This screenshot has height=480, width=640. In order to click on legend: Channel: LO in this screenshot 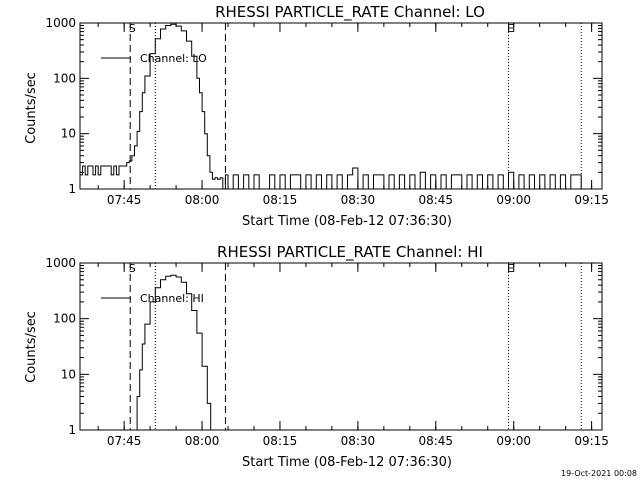, I will do `click(154, 58)`.